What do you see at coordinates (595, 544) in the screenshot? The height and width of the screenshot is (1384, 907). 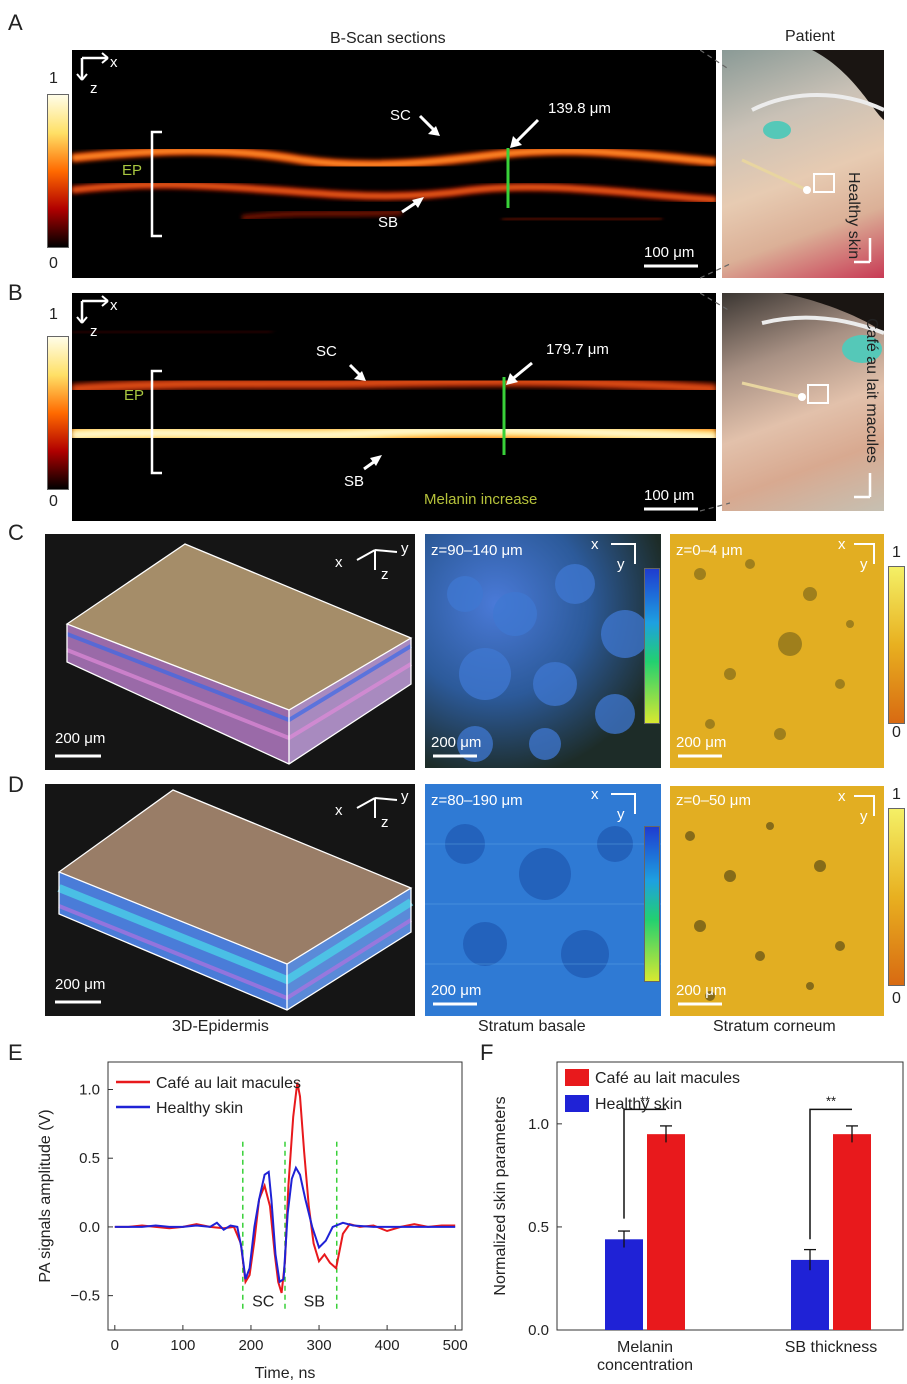 I see `basale-axis-x-c: x` at bounding box center [595, 544].